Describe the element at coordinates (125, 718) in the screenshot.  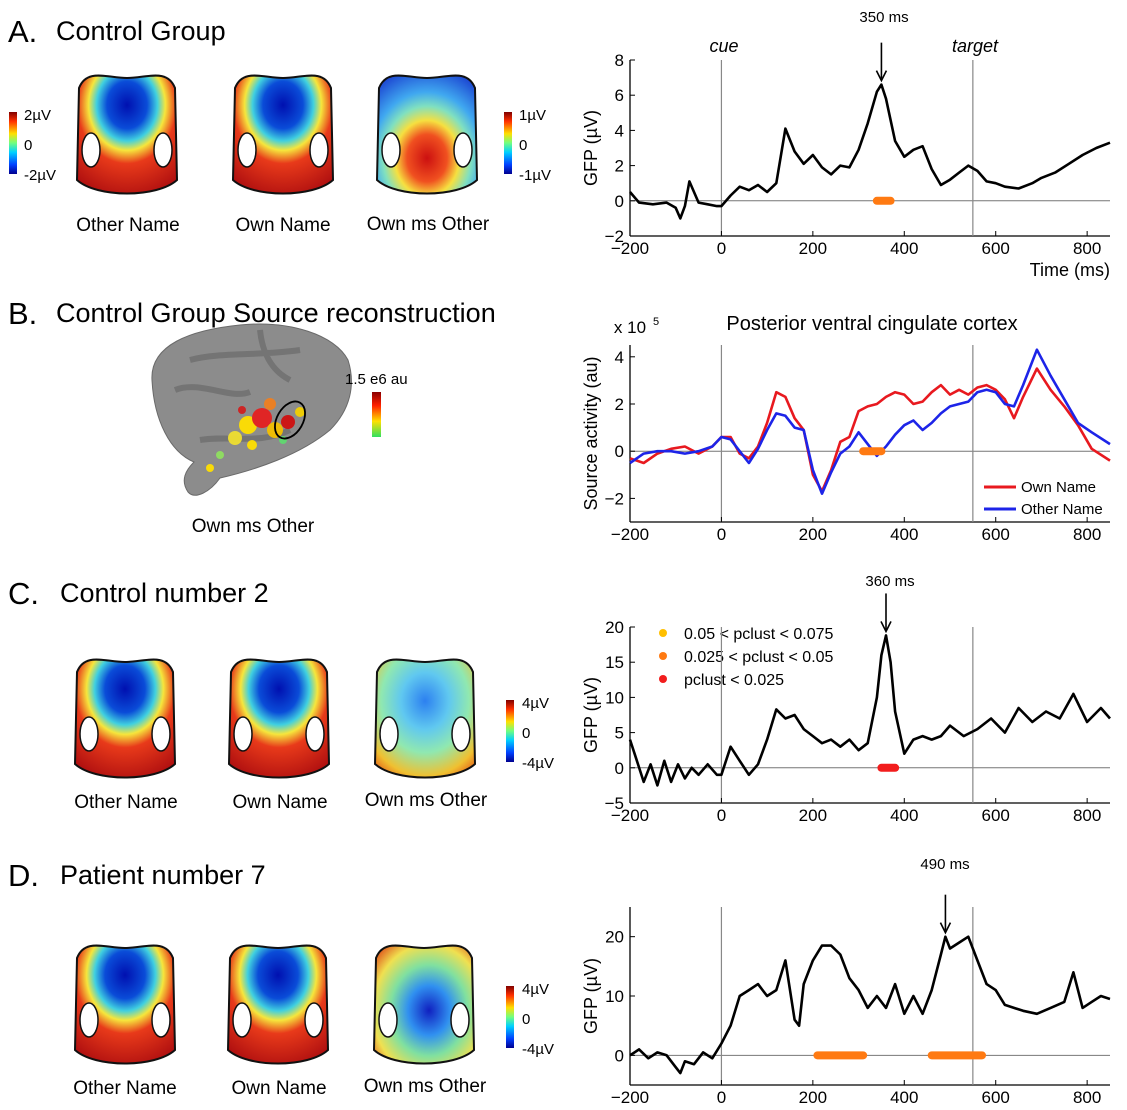
I see `topomap-c-other` at that location.